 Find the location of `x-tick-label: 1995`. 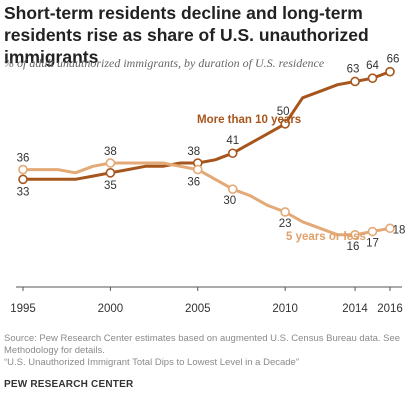

x-tick-label: 1995 is located at coordinates (23, 309).